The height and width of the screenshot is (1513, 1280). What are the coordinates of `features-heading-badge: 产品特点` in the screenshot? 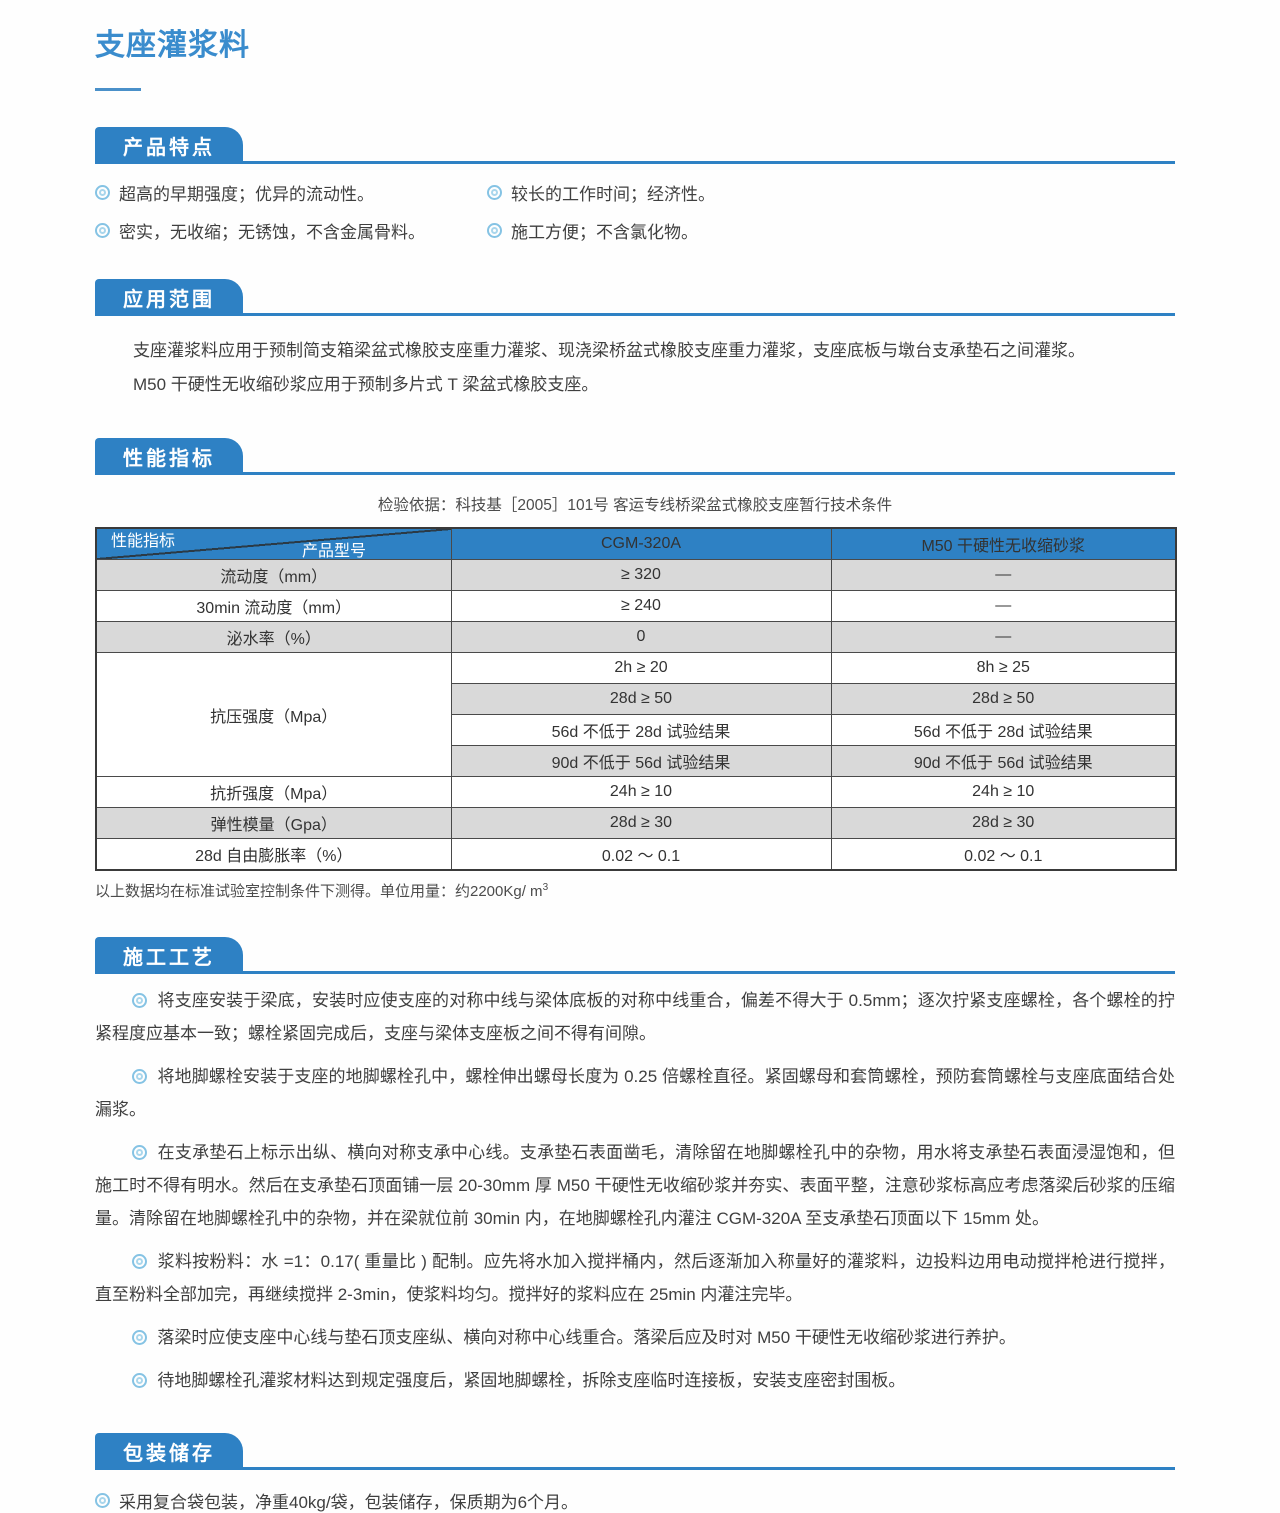 It's located at (169, 145).